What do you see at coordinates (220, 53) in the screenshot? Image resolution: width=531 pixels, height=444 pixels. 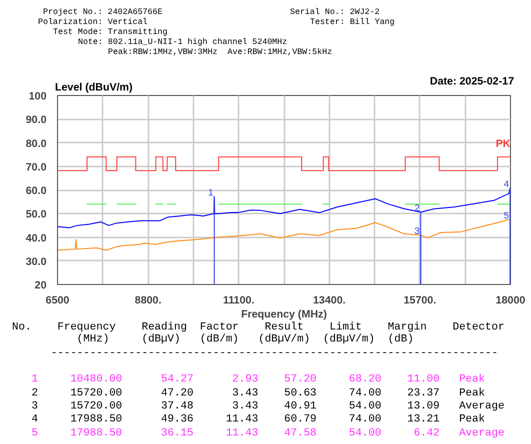 I see `text: Peak:RBW:1MHz,VBW:3MHz Ave:RBW:1MHz,VBW:5kHz` at bounding box center [220, 53].